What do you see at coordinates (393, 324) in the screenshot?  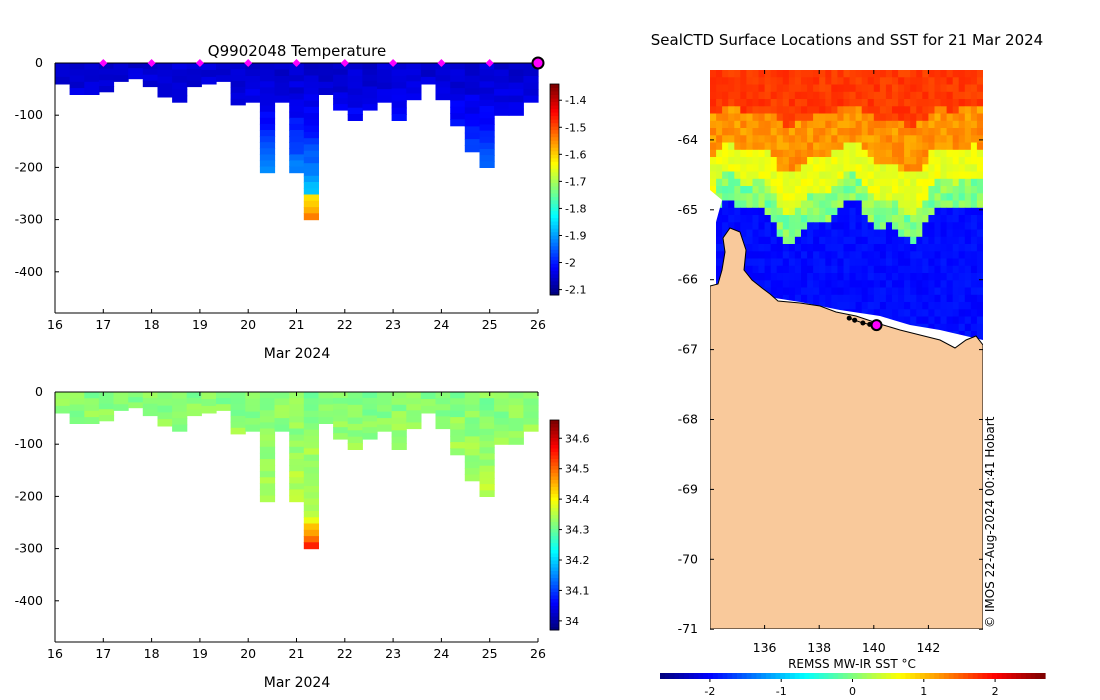 I see `x-tick-label: 23` at bounding box center [393, 324].